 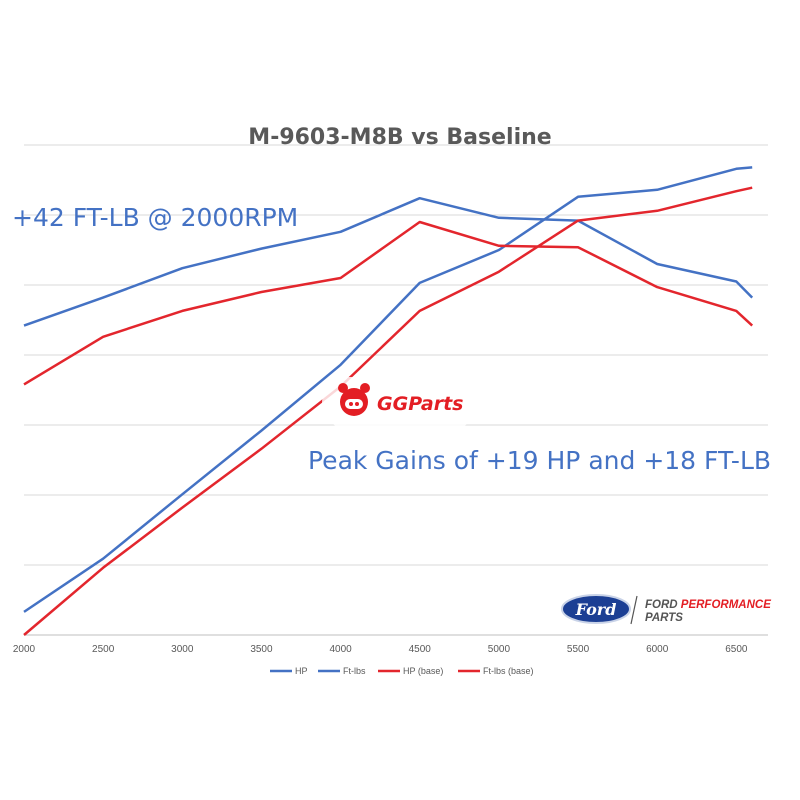 I want to click on legend-label: Ft-lbs, so click(x=354, y=671).